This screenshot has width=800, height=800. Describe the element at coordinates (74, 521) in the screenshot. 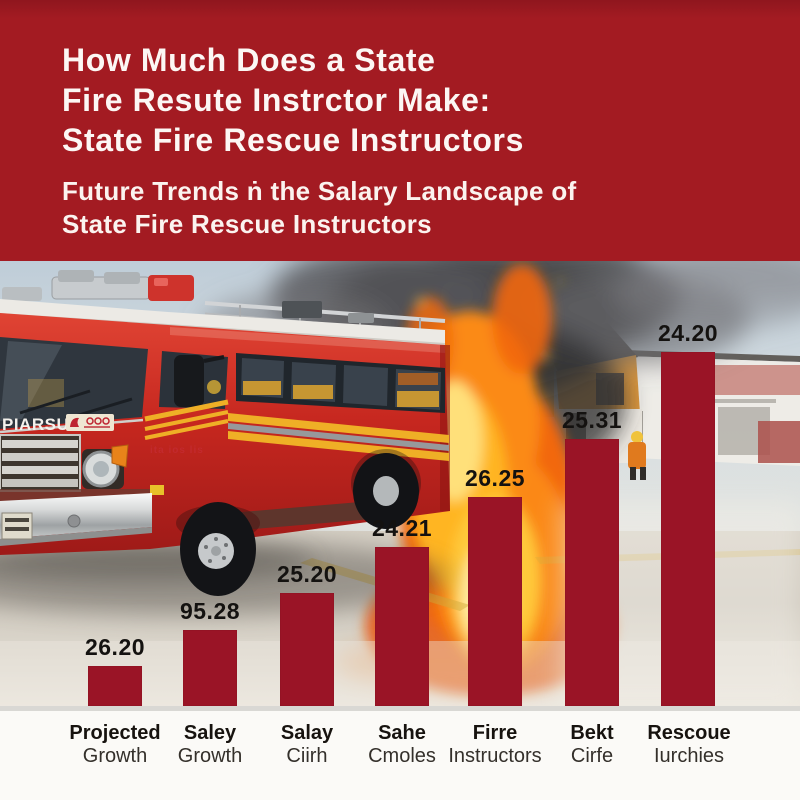

I see `tow-hook` at that location.